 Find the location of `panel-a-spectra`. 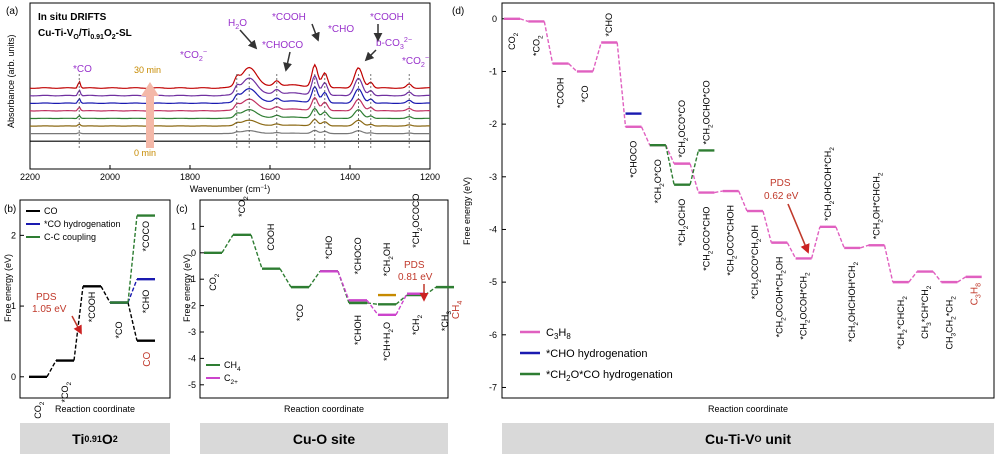

panel-a-spectra is located at coordinates (230, 102).